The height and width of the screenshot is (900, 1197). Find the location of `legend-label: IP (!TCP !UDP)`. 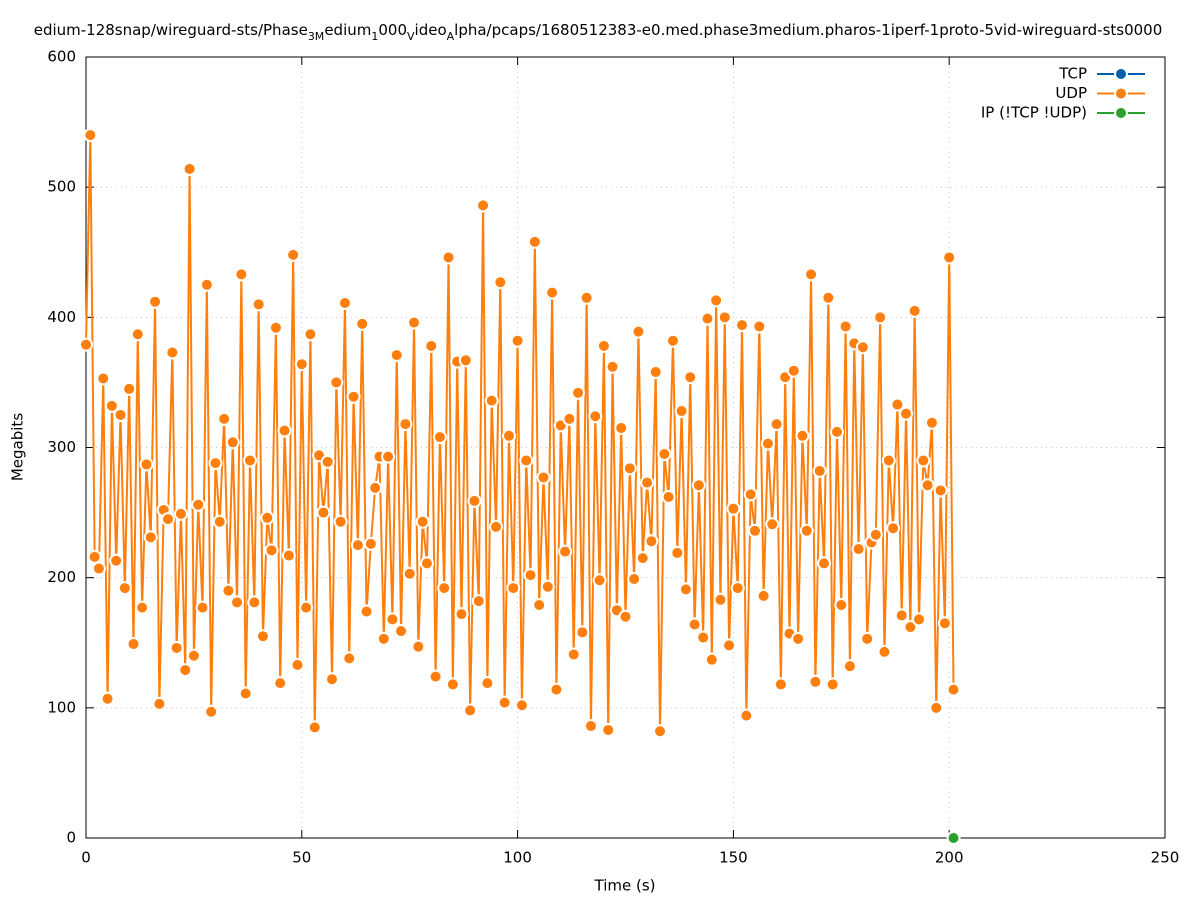

legend-label: IP (!TCP !UDP) is located at coordinates (1034, 113).